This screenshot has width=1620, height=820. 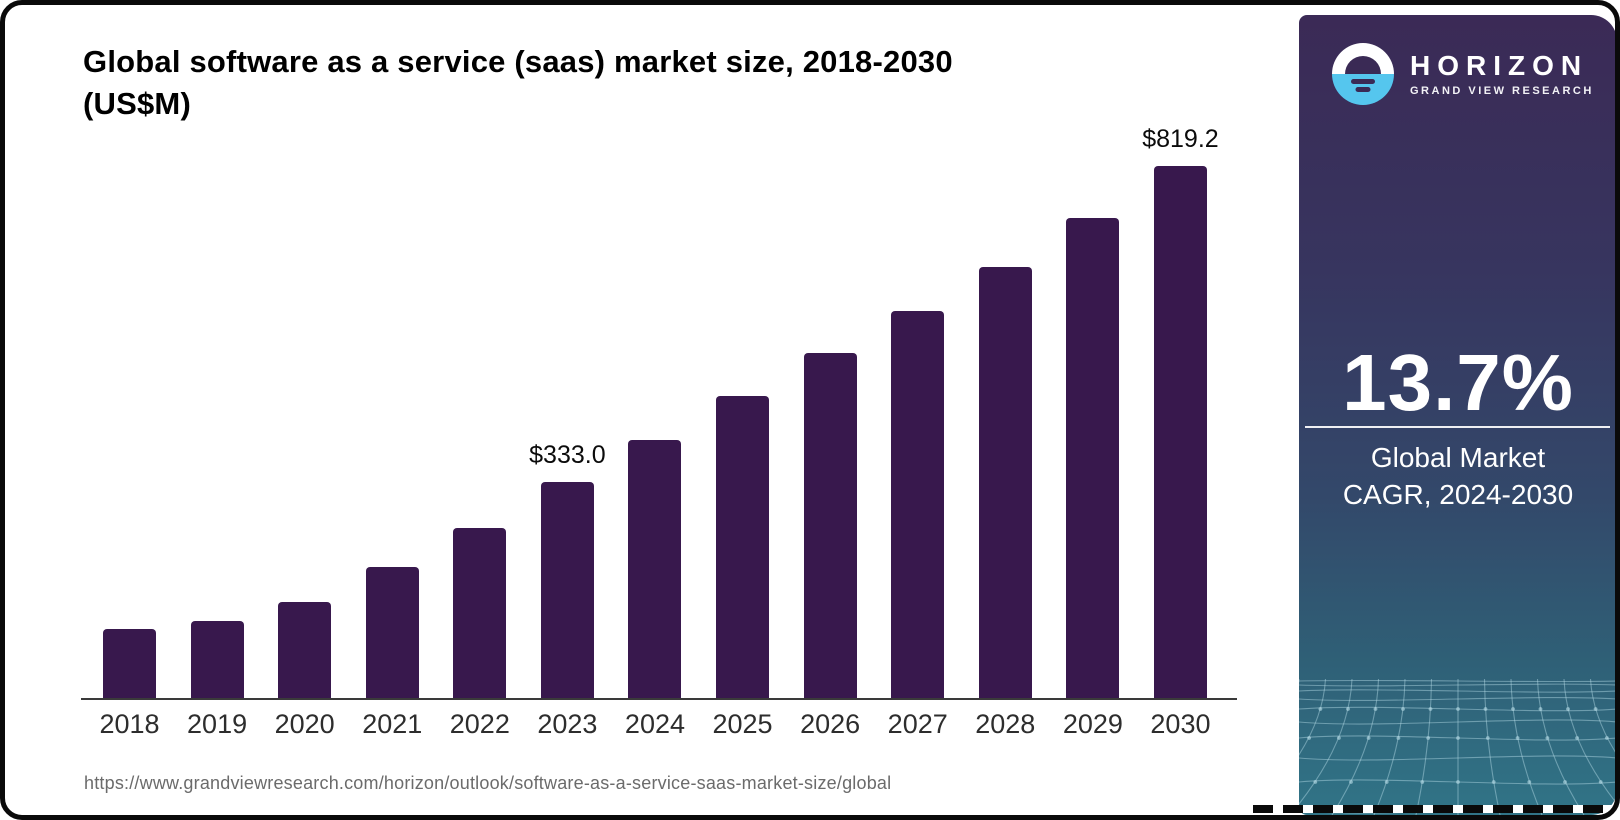 What do you see at coordinates (917, 724) in the screenshot?
I see `x-axis-label-2027: 2027` at bounding box center [917, 724].